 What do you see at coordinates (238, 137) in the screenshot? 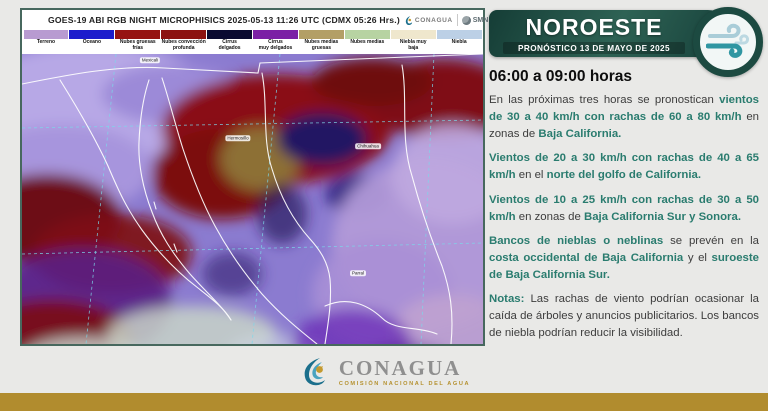
I see `map-city-label: Hermosillo` at bounding box center [238, 137].